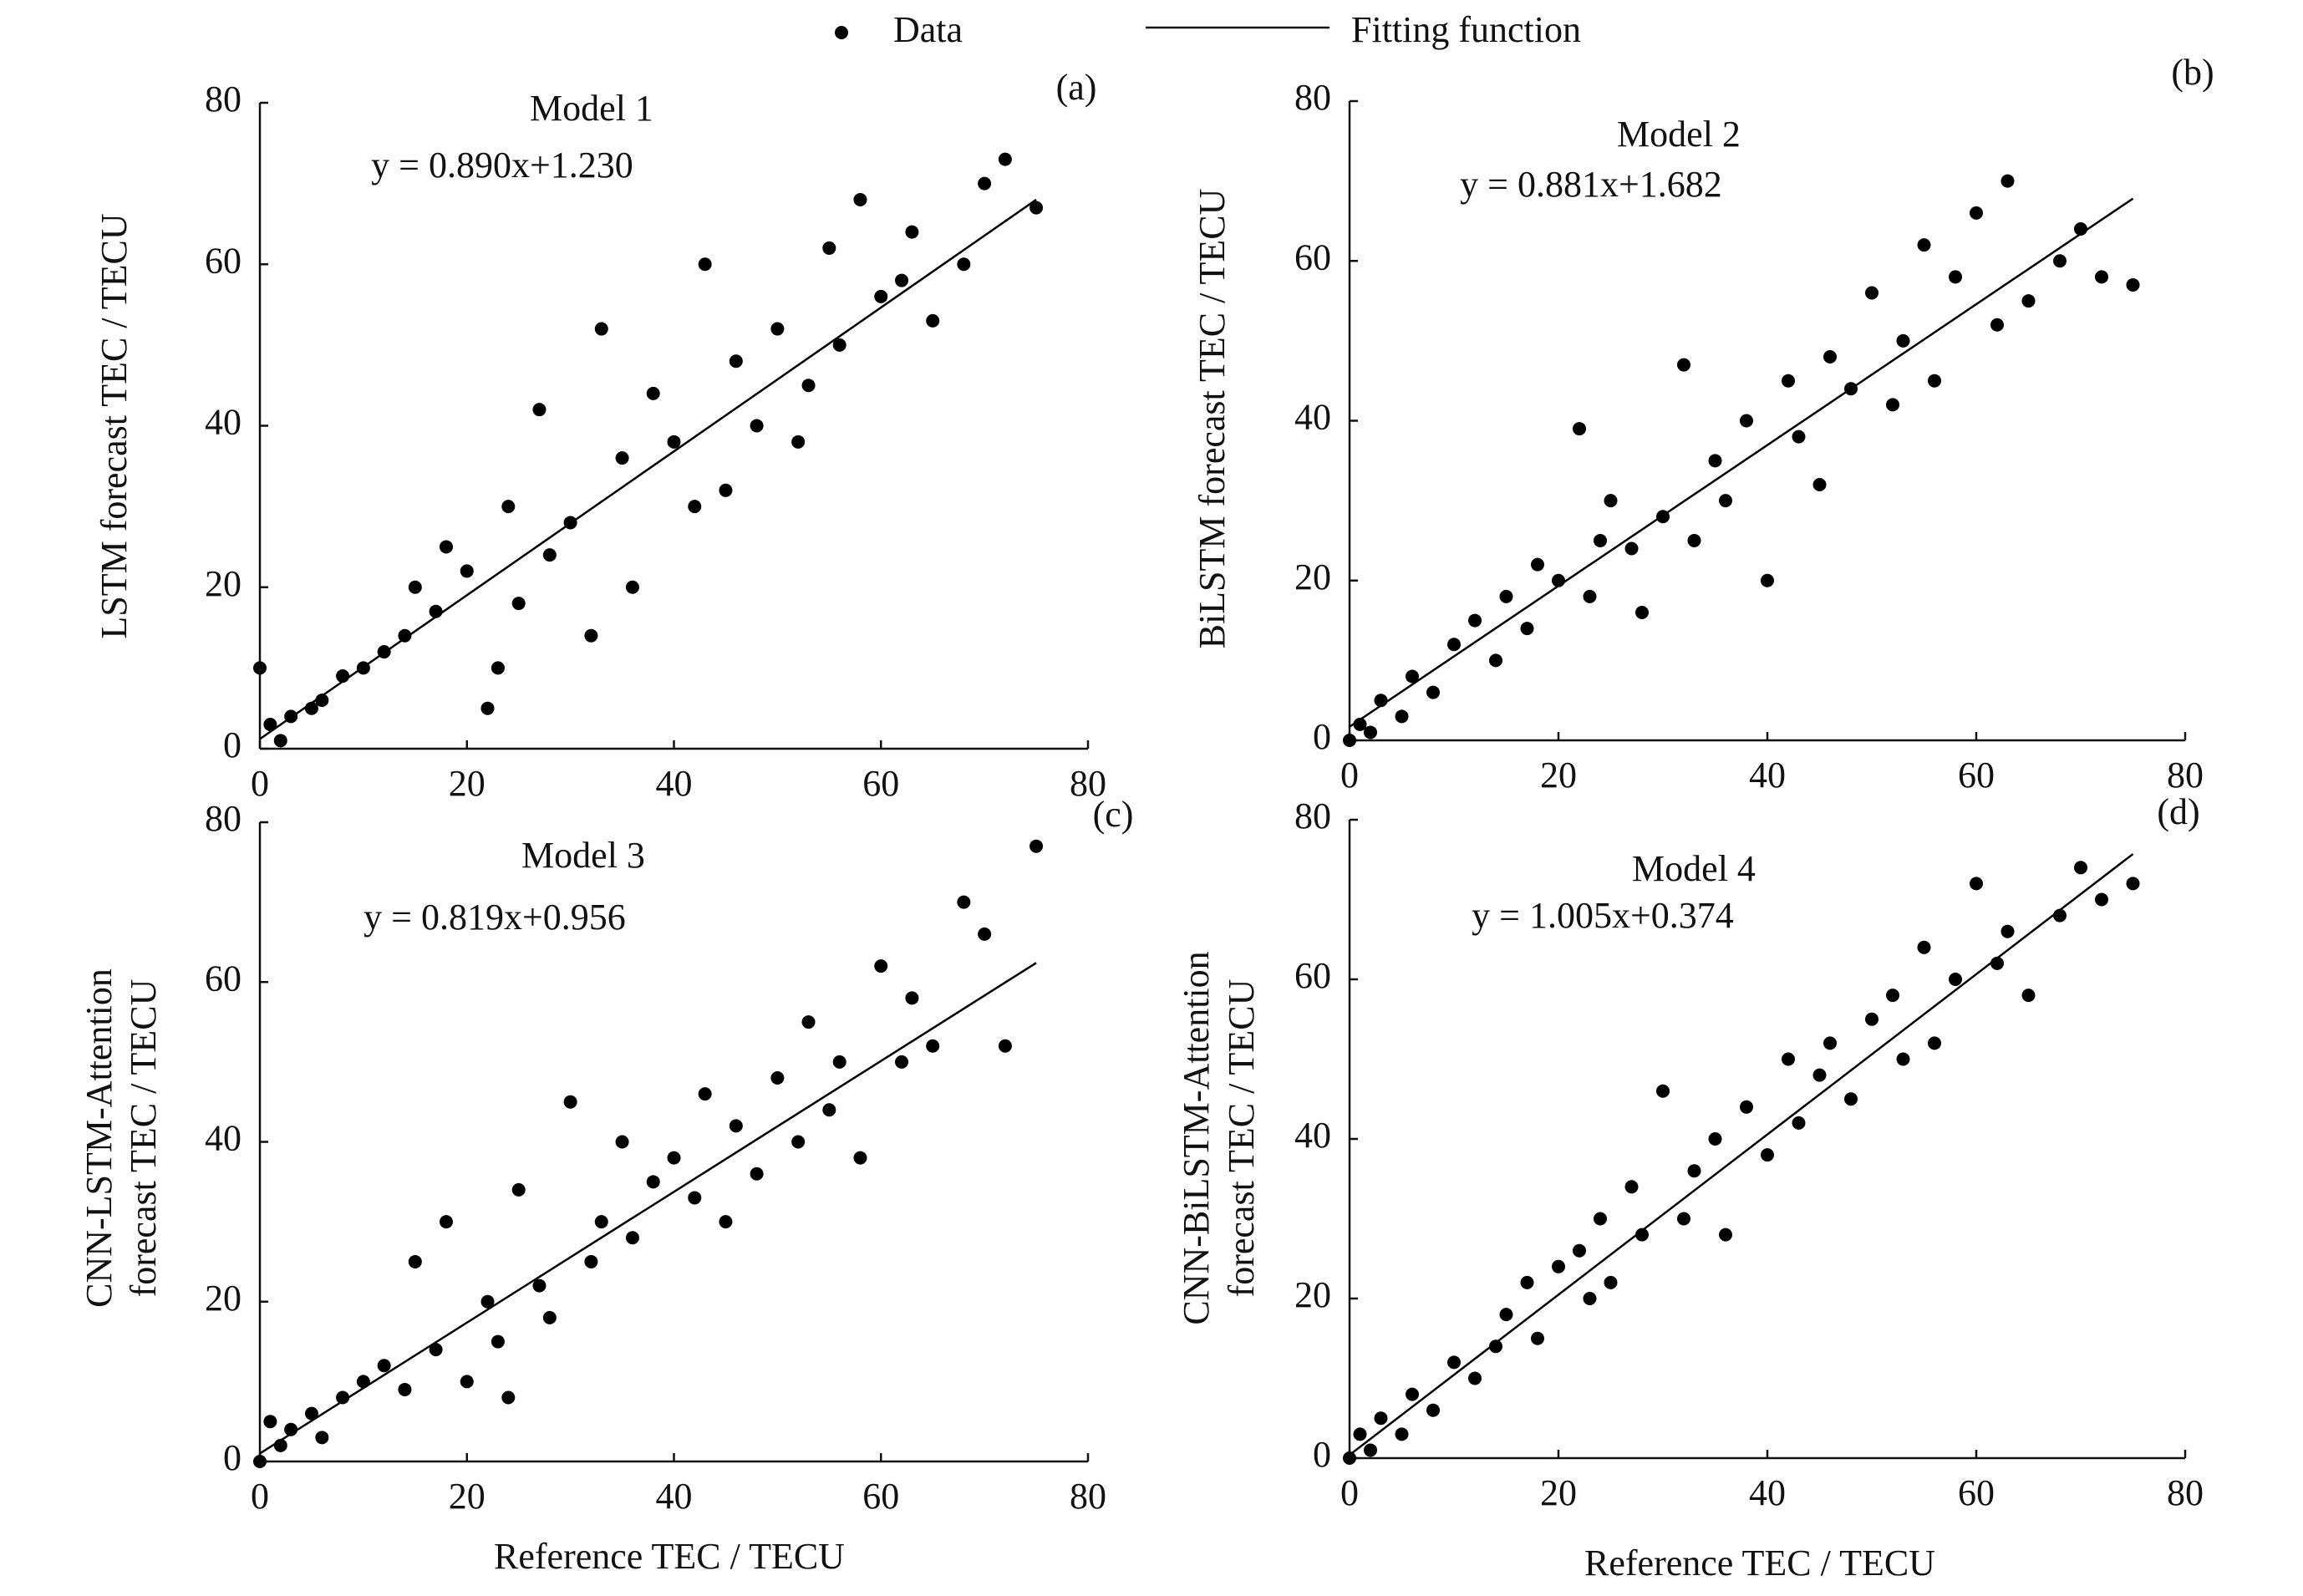 The image size is (2303, 1596). What do you see at coordinates (1679, 134) in the screenshot?
I see `model-title: Model 2` at bounding box center [1679, 134].